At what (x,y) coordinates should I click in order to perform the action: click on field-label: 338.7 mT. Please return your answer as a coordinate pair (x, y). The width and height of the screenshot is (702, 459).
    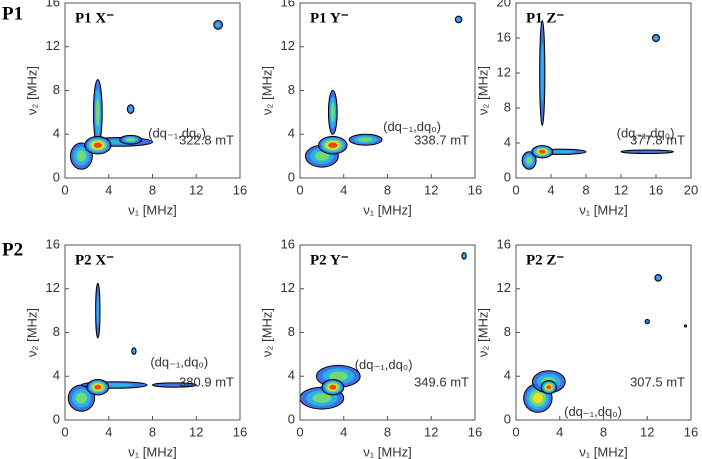
    Looking at the image, I should click on (441, 139).